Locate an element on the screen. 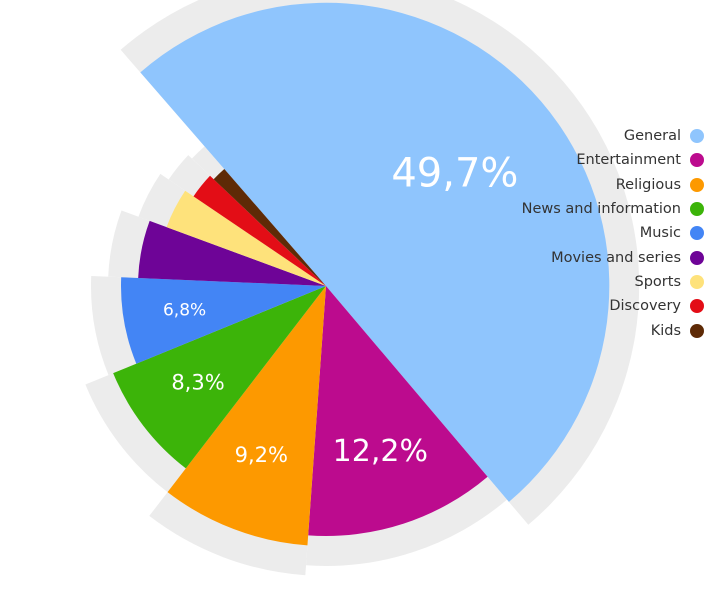  legend-item-news-and-information: News and information is located at coordinates (592, 209).